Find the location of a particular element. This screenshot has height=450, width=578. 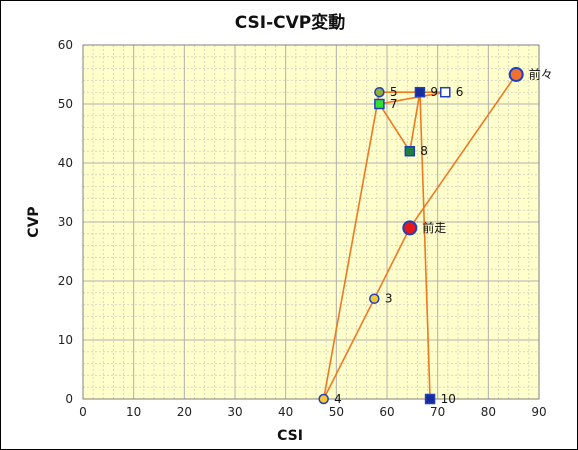

x-tick-label: 10 is located at coordinates (133, 412).